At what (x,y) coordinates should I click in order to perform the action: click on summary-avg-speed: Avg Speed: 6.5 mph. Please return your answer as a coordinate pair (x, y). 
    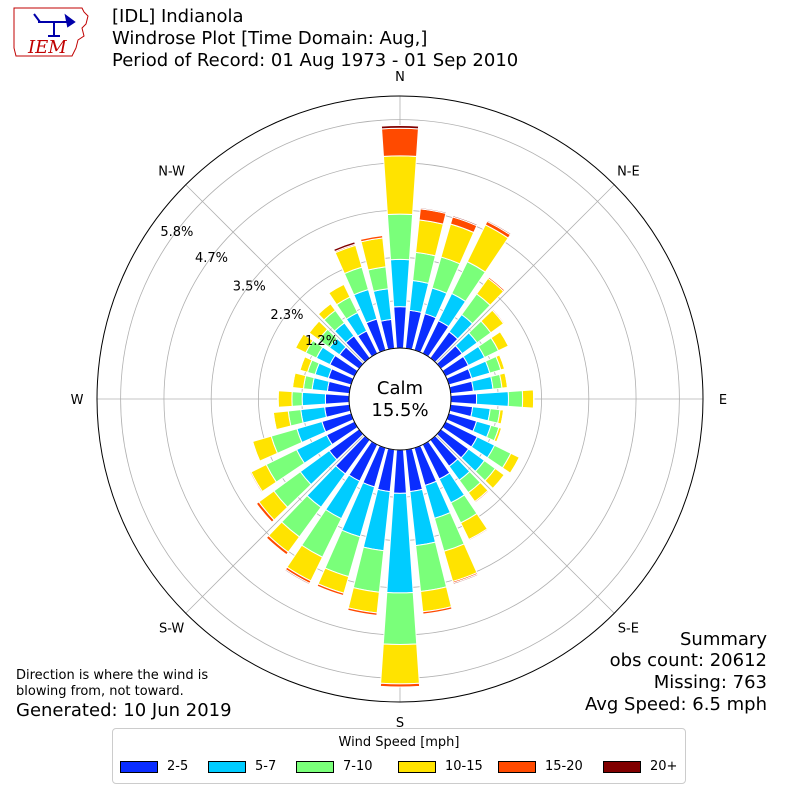
    Looking at the image, I should click on (676, 704).